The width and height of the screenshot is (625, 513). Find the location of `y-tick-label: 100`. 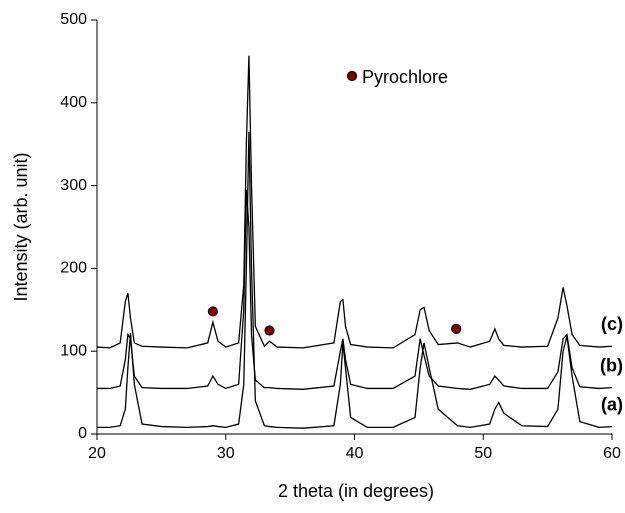

y-tick-label: 100 is located at coordinates (73, 350).